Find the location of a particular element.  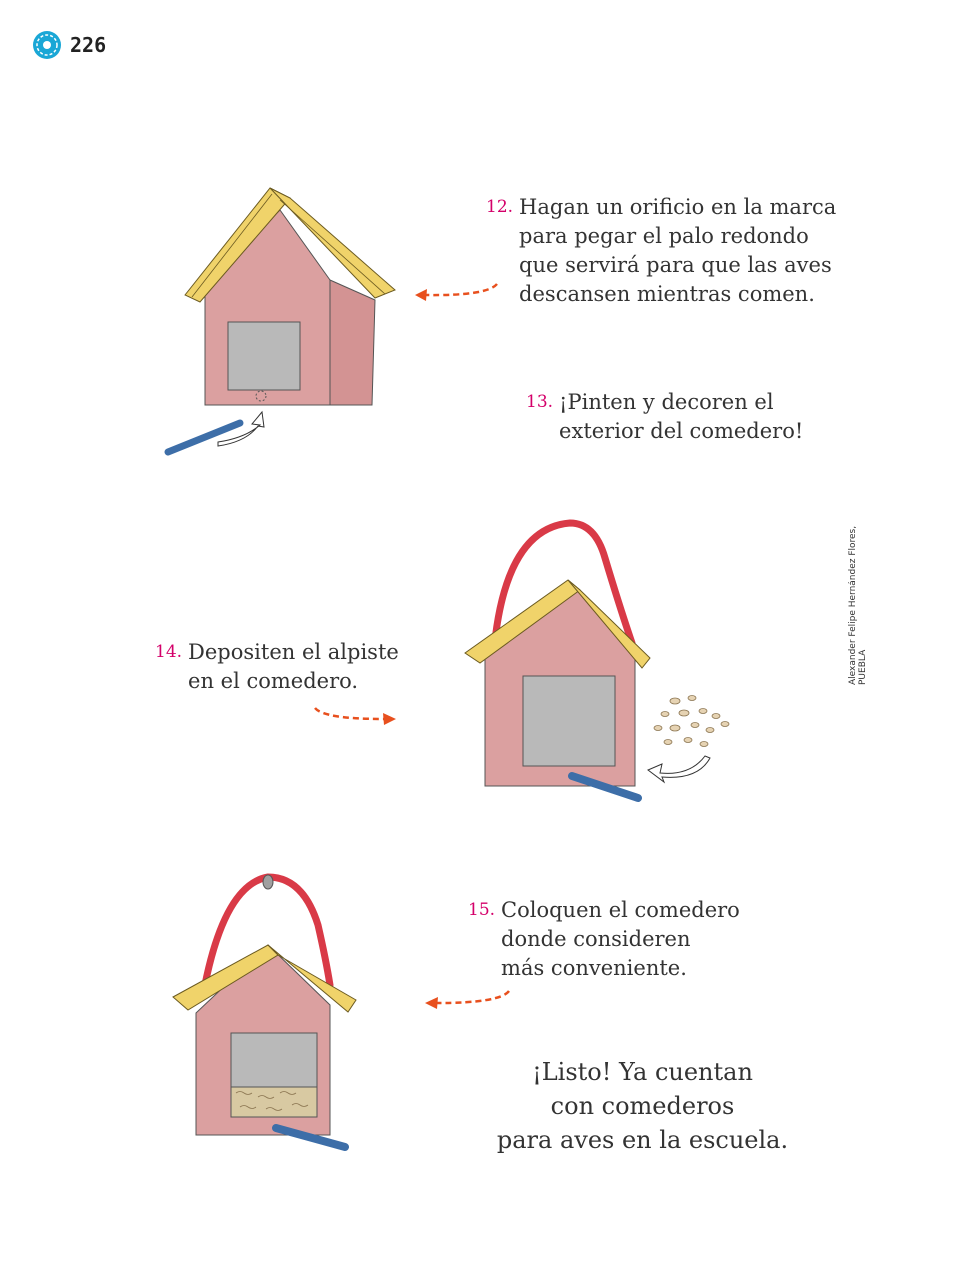

step-number: 12. is located at coordinates (500, 207).